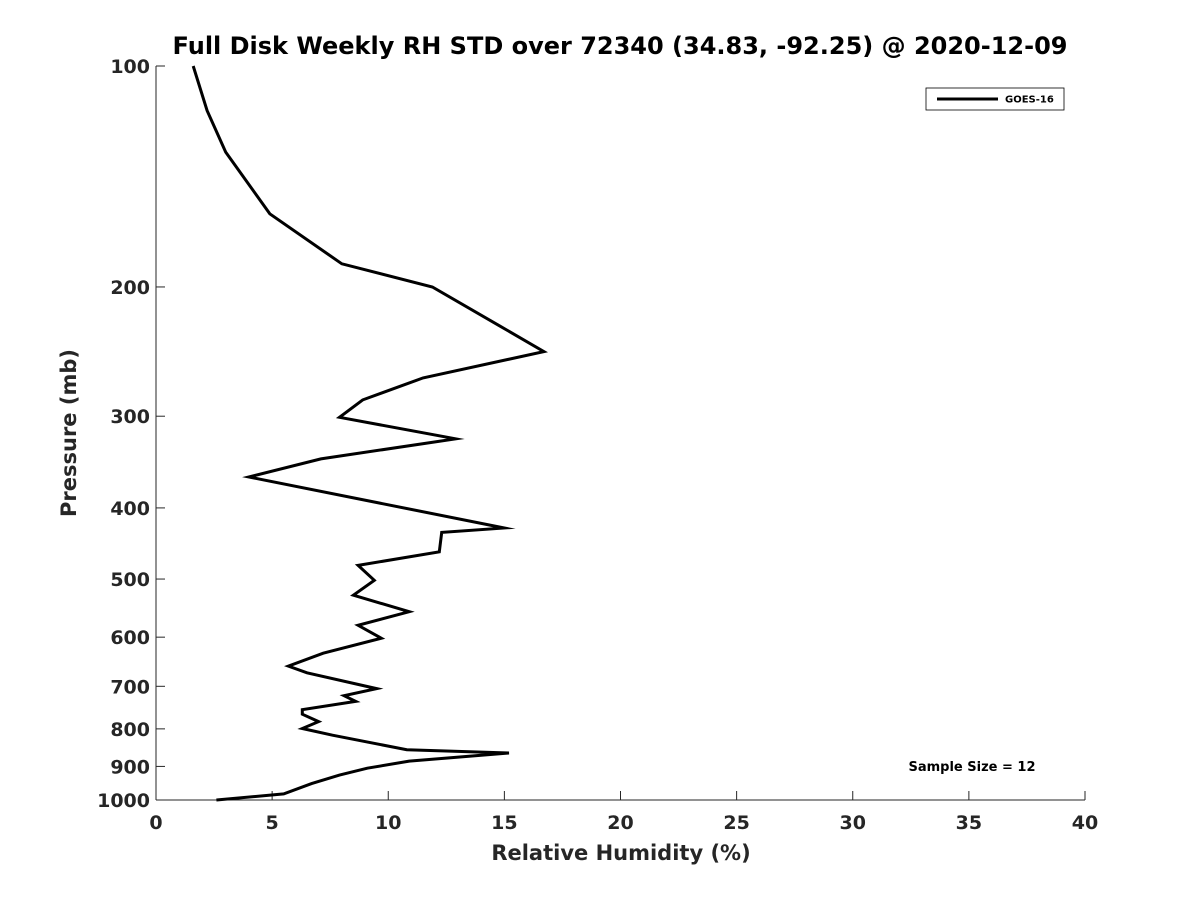 The width and height of the screenshot is (1200, 900). Describe the element at coordinates (130, 687) in the screenshot. I see `y-tick-label: 700` at that location.